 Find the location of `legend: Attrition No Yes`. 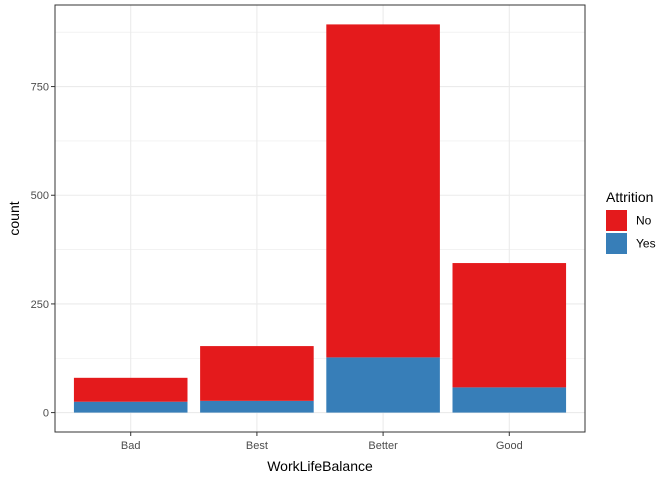

legend: Attrition No Yes is located at coordinates (631, 221).